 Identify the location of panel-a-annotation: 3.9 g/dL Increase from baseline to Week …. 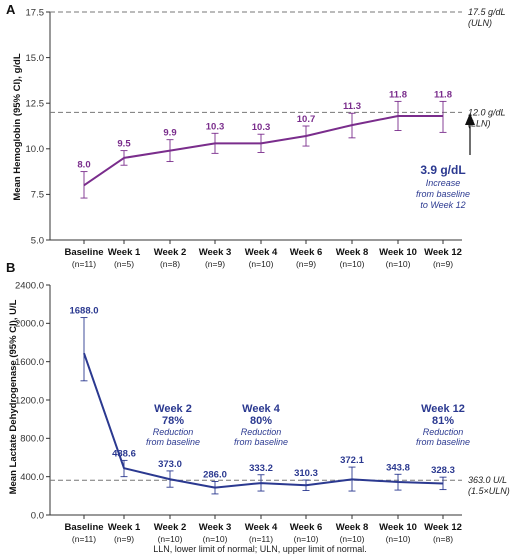
(445, 161).